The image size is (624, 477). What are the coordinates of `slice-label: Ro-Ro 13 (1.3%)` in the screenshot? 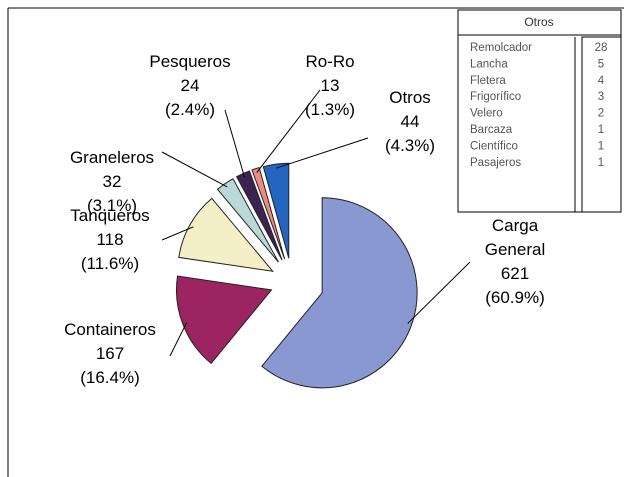 It's located at (330, 86).